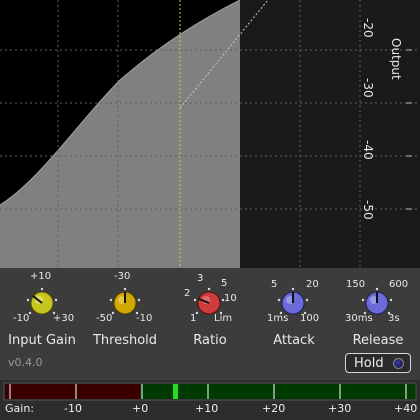  Describe the element at coordinates (25, 362) in the screenshot. I see `version-label: v0.4.0` at that location.